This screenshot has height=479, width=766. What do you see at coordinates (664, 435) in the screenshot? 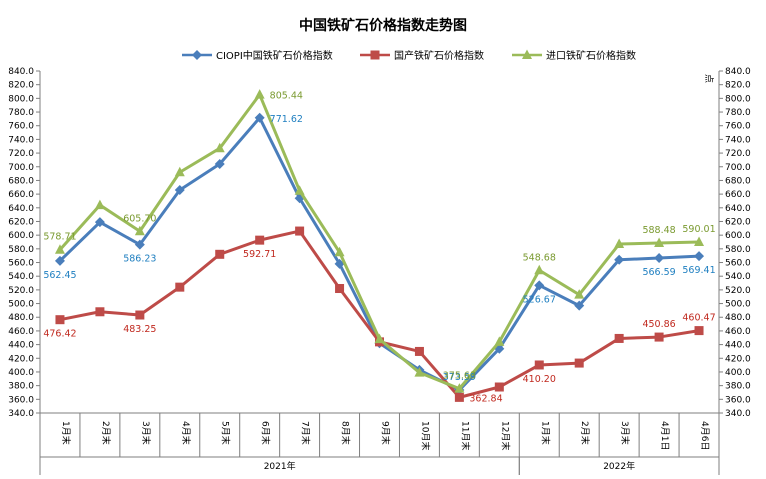
I see `x-tick-label: 4月1日` at bounding box center [664, 435].